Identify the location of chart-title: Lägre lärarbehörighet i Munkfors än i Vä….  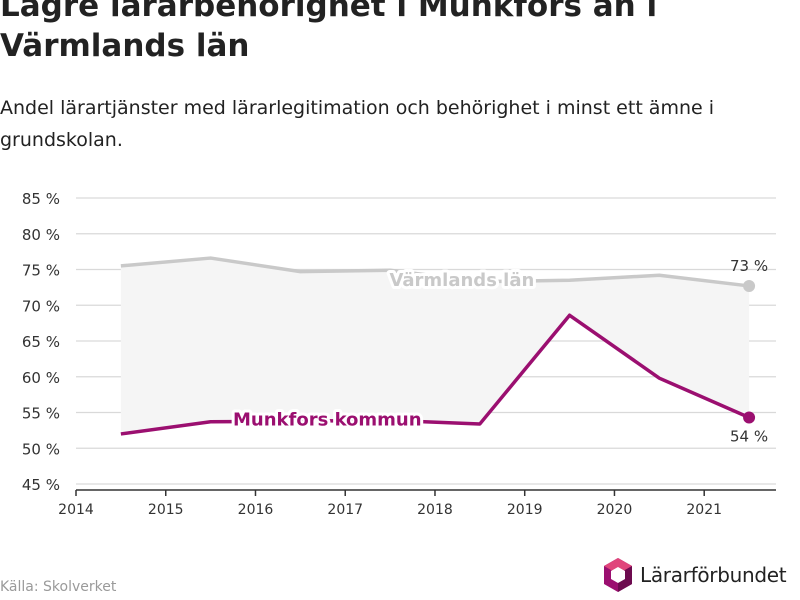
(329, 32).